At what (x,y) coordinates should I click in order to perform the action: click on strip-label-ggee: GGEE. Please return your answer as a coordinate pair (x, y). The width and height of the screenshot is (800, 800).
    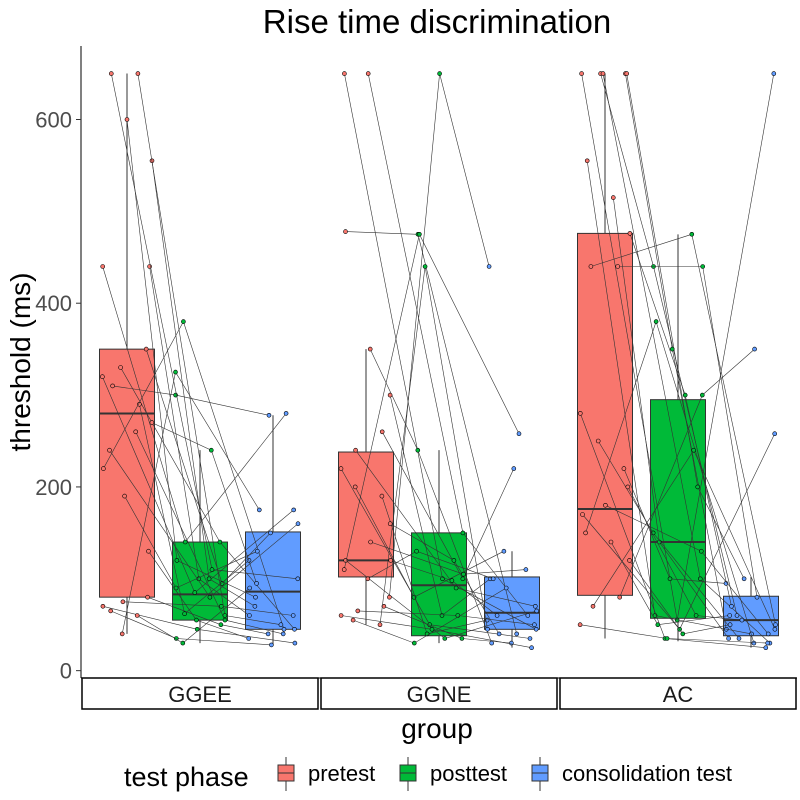
    Looking at the image, I should click on (200, 694).